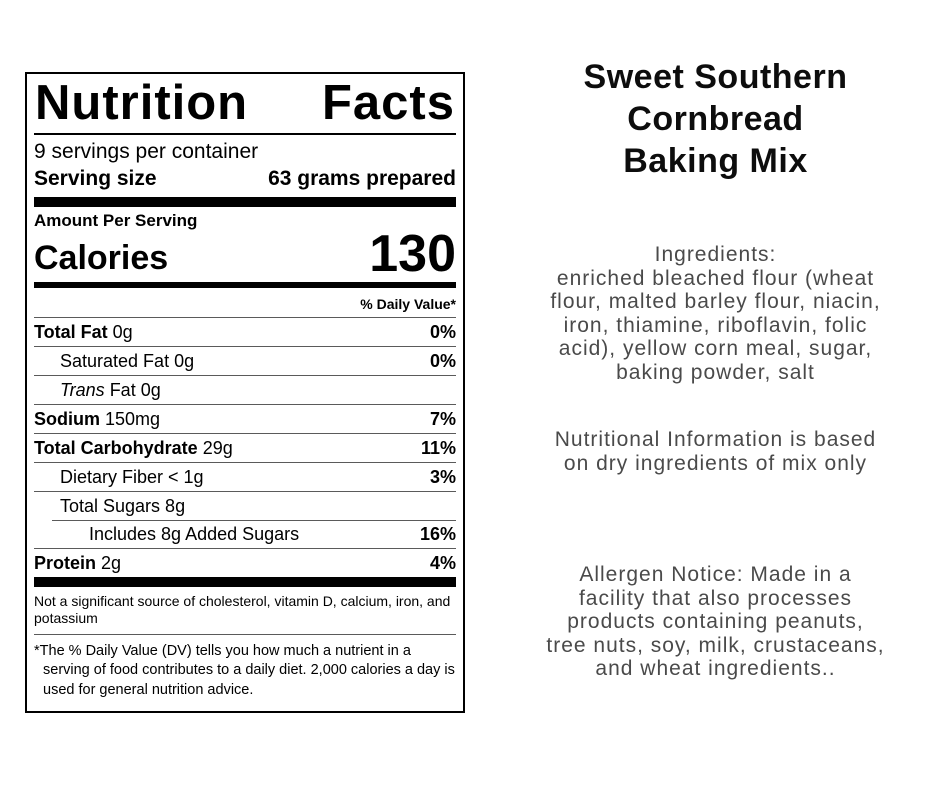 The height and width of the screenshot is (788, 940). What do you see at coordinates (438, 447) in the screenshot?
I see `nutrient-dv: 11%` at bounding box center [438, 447].